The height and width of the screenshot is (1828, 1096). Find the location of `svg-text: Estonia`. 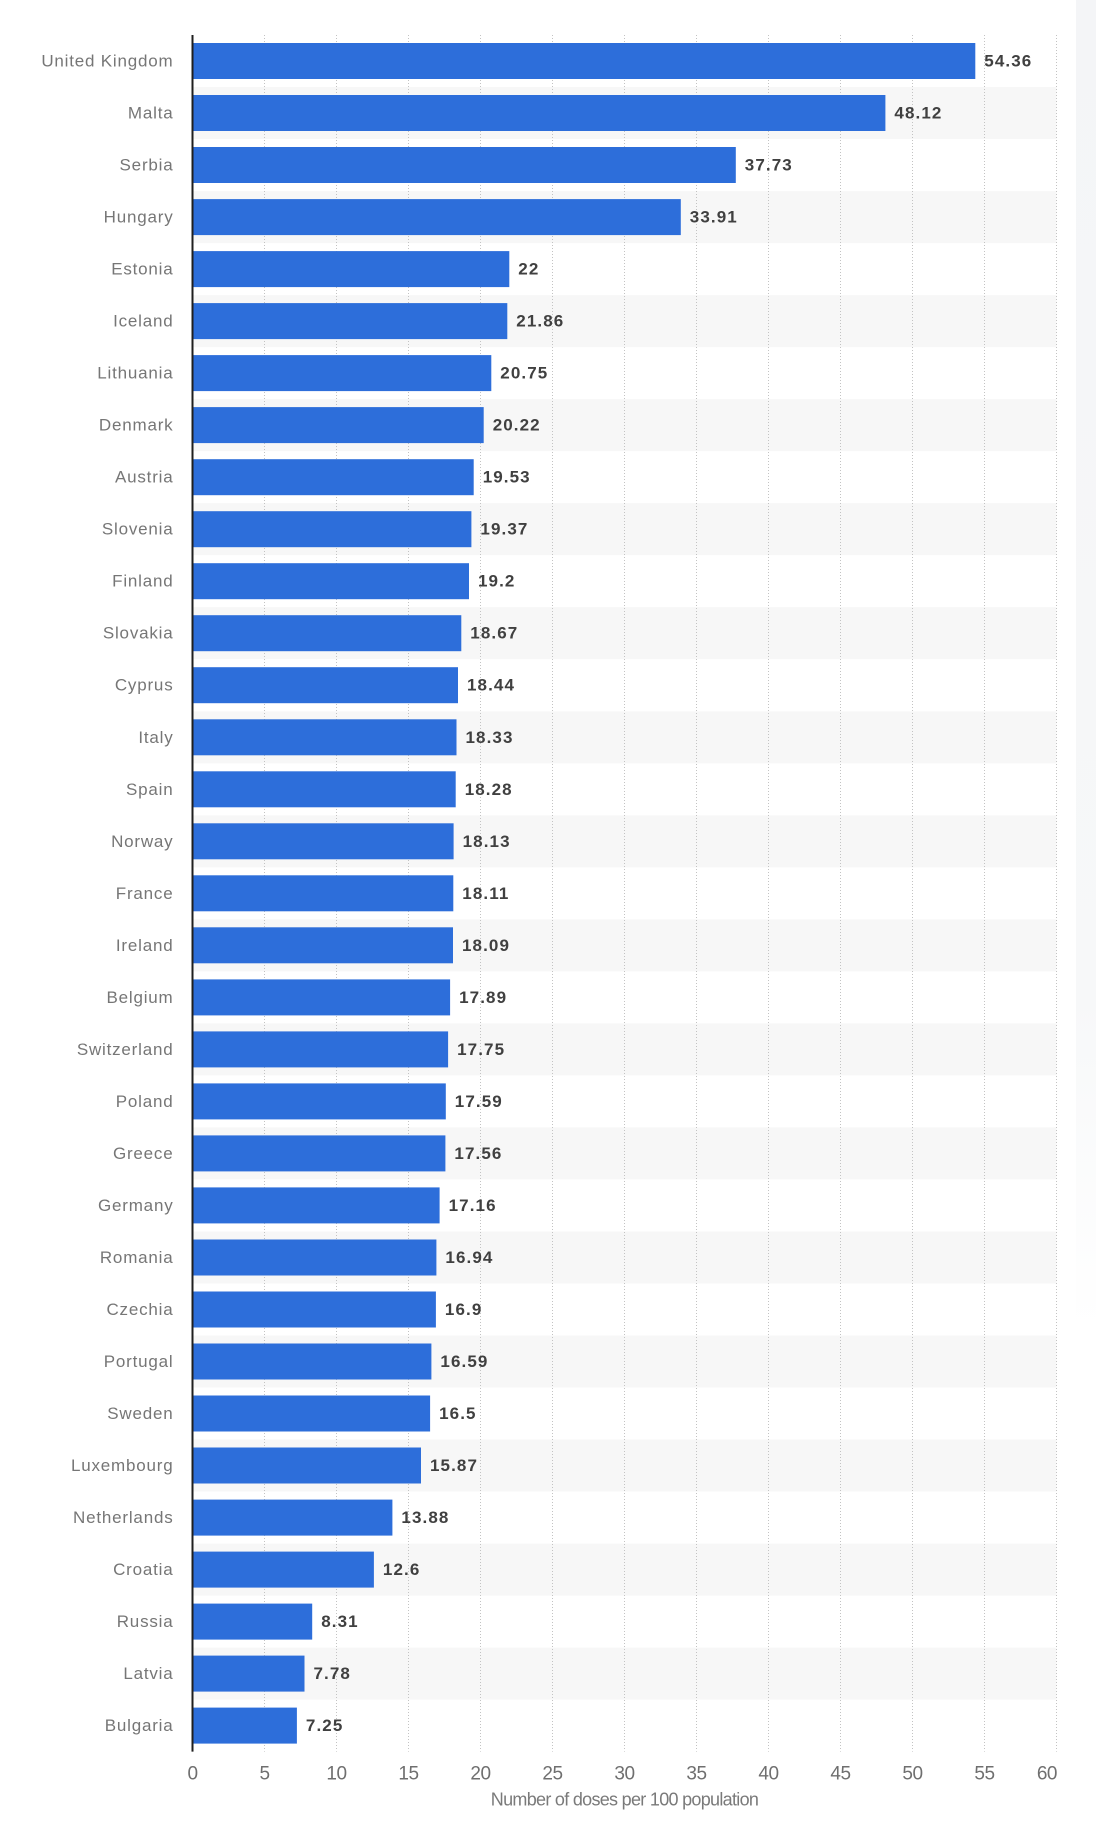

svg-text: Estonia is located at coordinates (142, 269).